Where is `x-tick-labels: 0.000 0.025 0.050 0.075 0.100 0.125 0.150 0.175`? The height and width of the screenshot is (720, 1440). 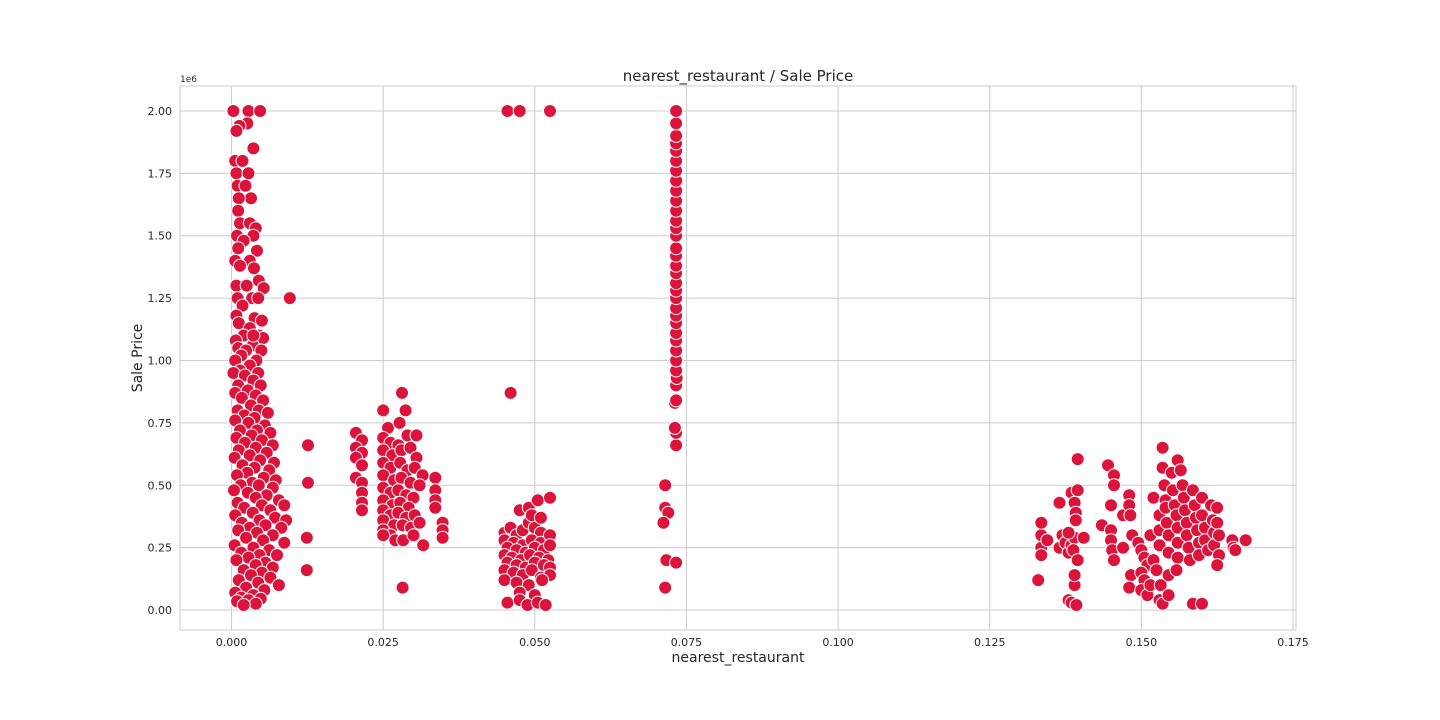
x-tick-labels: 0.000 0.025 0.050 0.075 0.100 0.125 0.150 0.175 is located at coordinates (762, 642).